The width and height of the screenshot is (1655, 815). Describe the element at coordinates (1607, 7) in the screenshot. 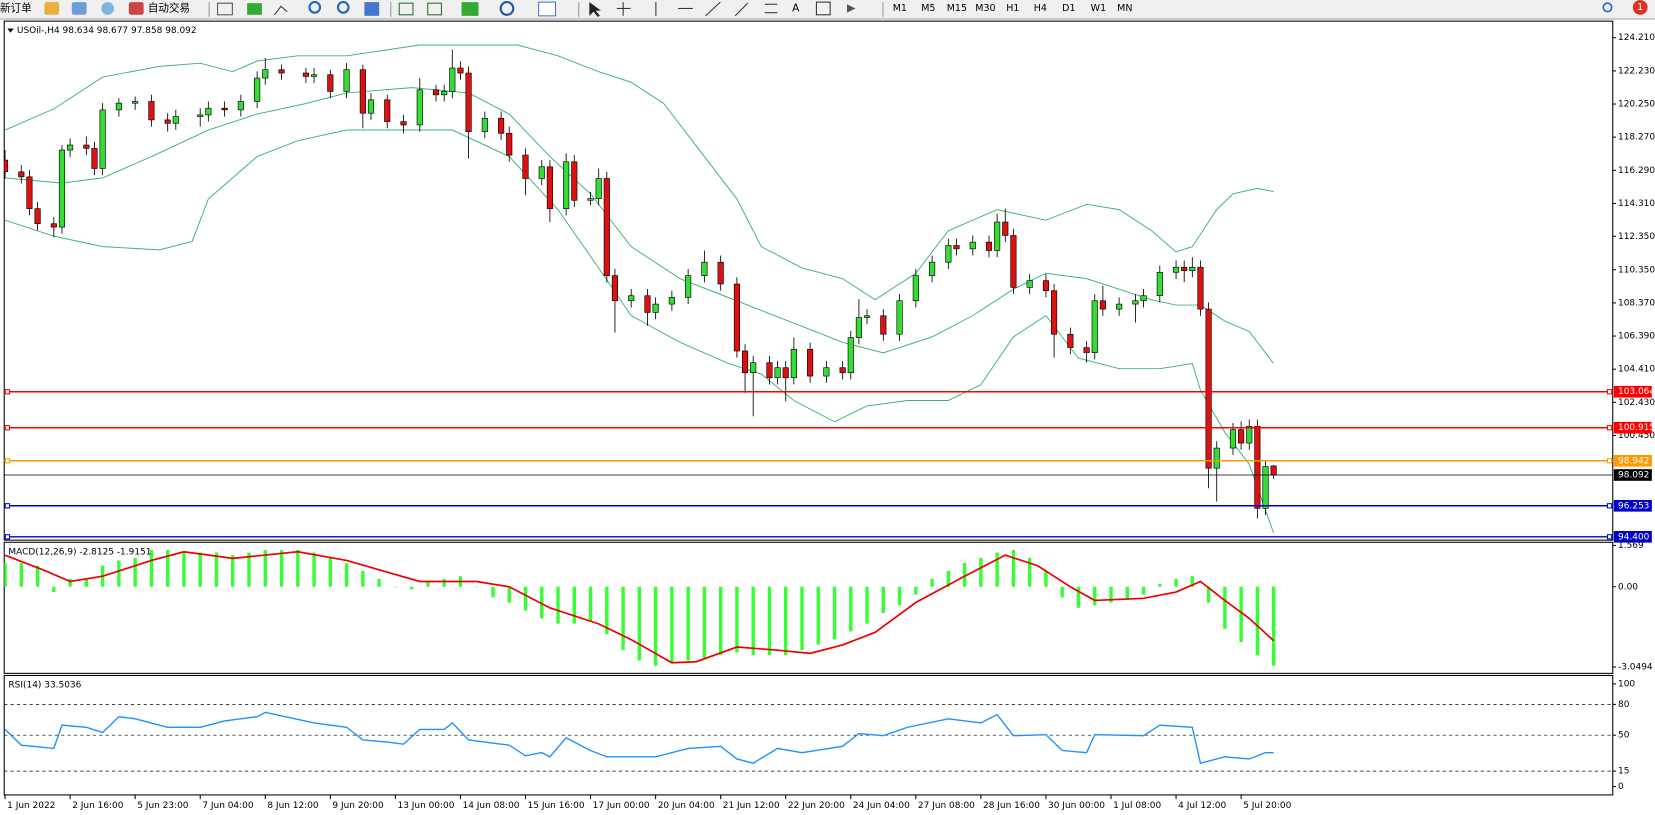

I see `search-icon` at that location.